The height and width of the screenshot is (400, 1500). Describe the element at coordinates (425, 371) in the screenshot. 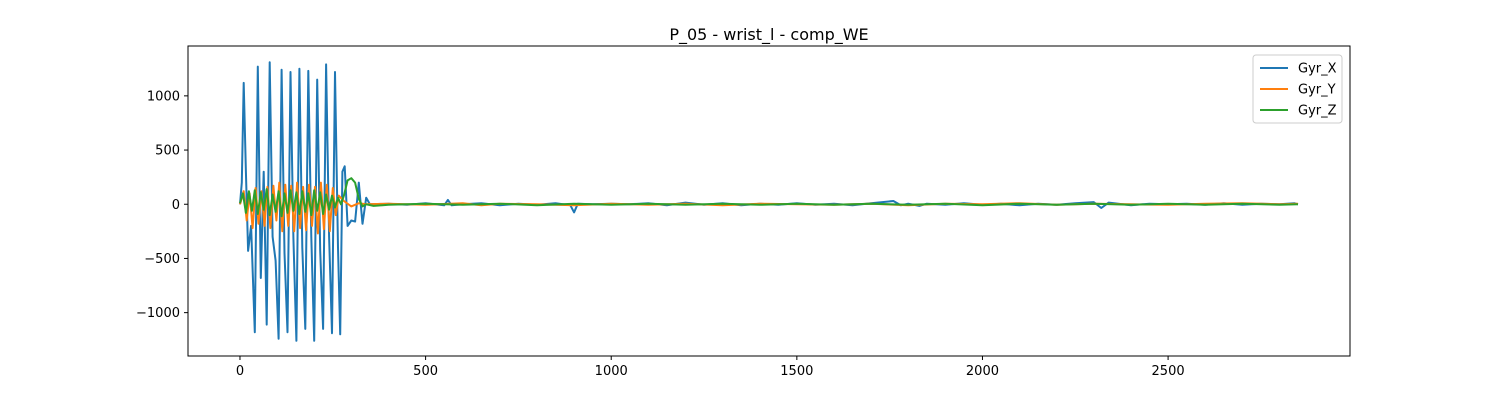

I see `x-tick-label: 500` at that location.